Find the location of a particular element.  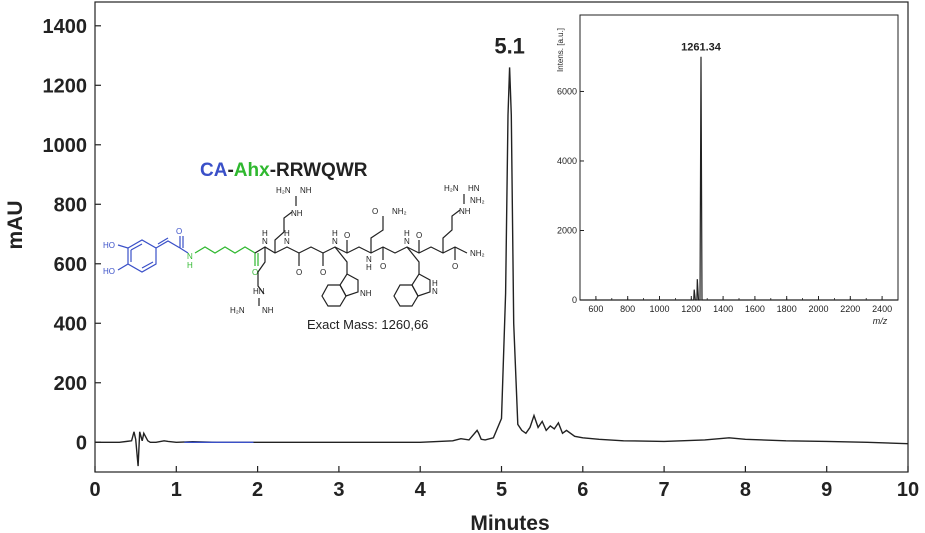

main-y-tick-label: 1400 is located at coordinates (65, 27).